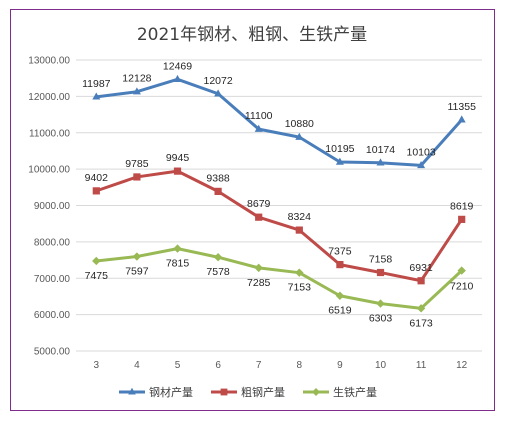 The image size is (505, 421). I want to click on data-label: 7285, so click(259, 283).